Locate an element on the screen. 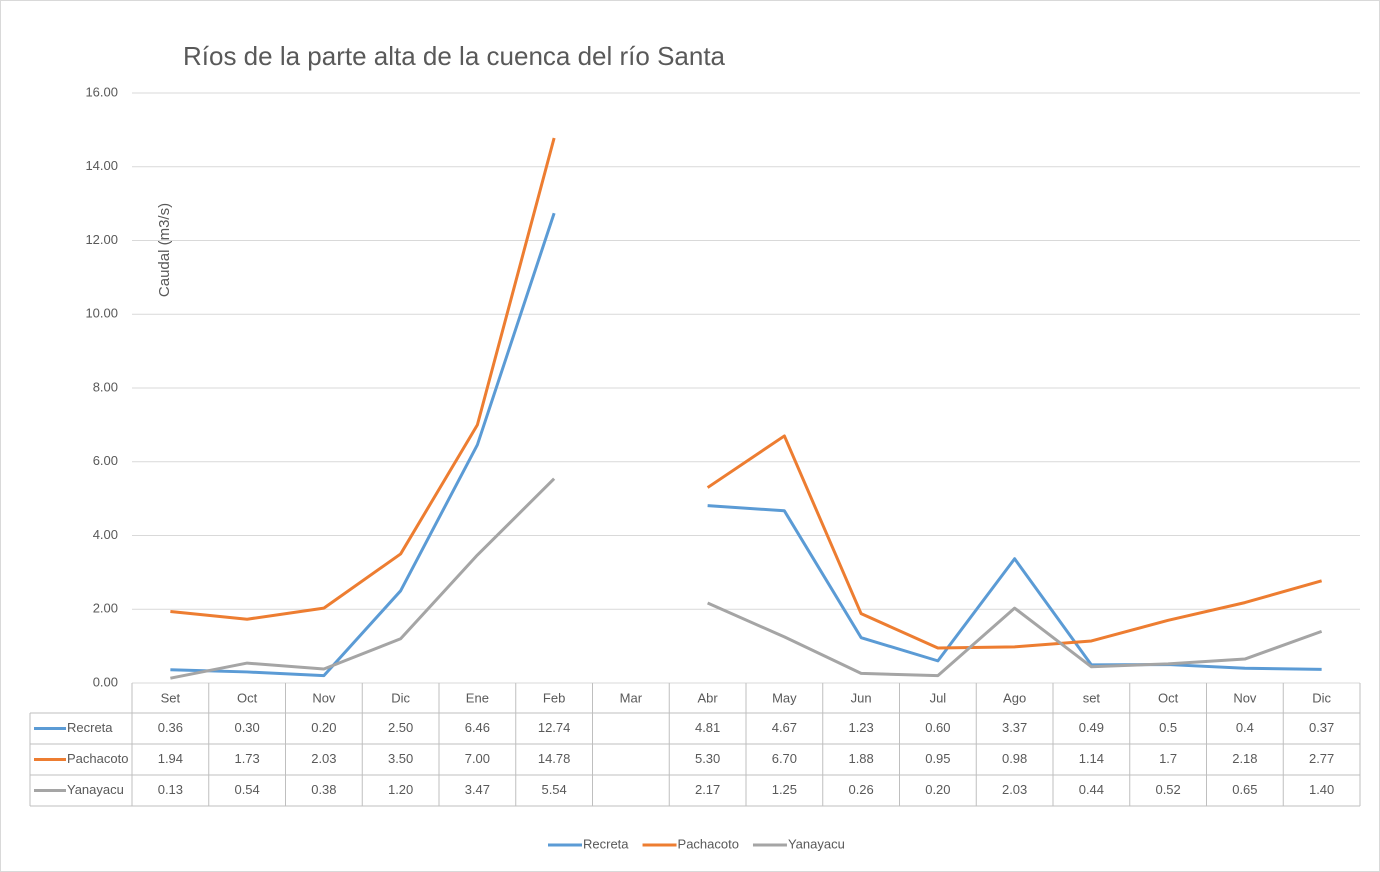 The height and width of the screenshot is (872, 1380). y-tick-label: 4.00 is located at coordinates (105, 534).